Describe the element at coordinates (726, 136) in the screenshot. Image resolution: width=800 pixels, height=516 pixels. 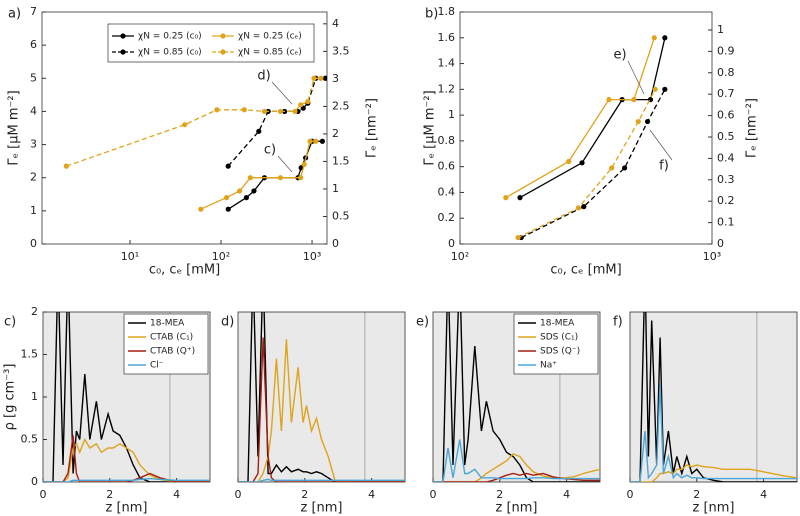
I see `y2-tick-label: 0.5` at that location.